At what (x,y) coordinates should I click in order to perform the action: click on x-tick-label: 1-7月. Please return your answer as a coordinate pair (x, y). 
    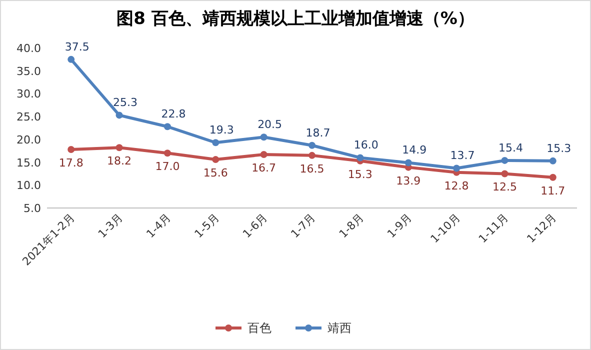
    Looking at the image, I should click on (303, 225).